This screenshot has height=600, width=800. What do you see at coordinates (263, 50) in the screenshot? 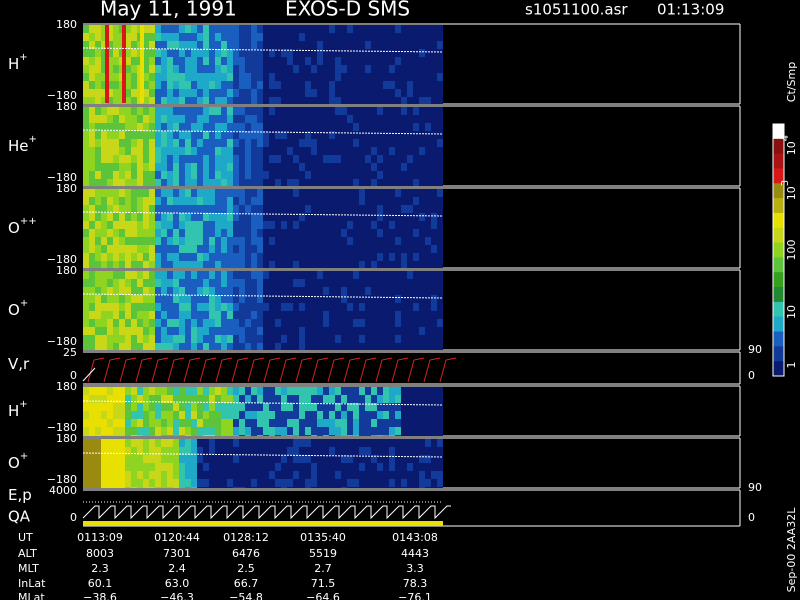
I see `trace-line` at bounding box center [263, 50].